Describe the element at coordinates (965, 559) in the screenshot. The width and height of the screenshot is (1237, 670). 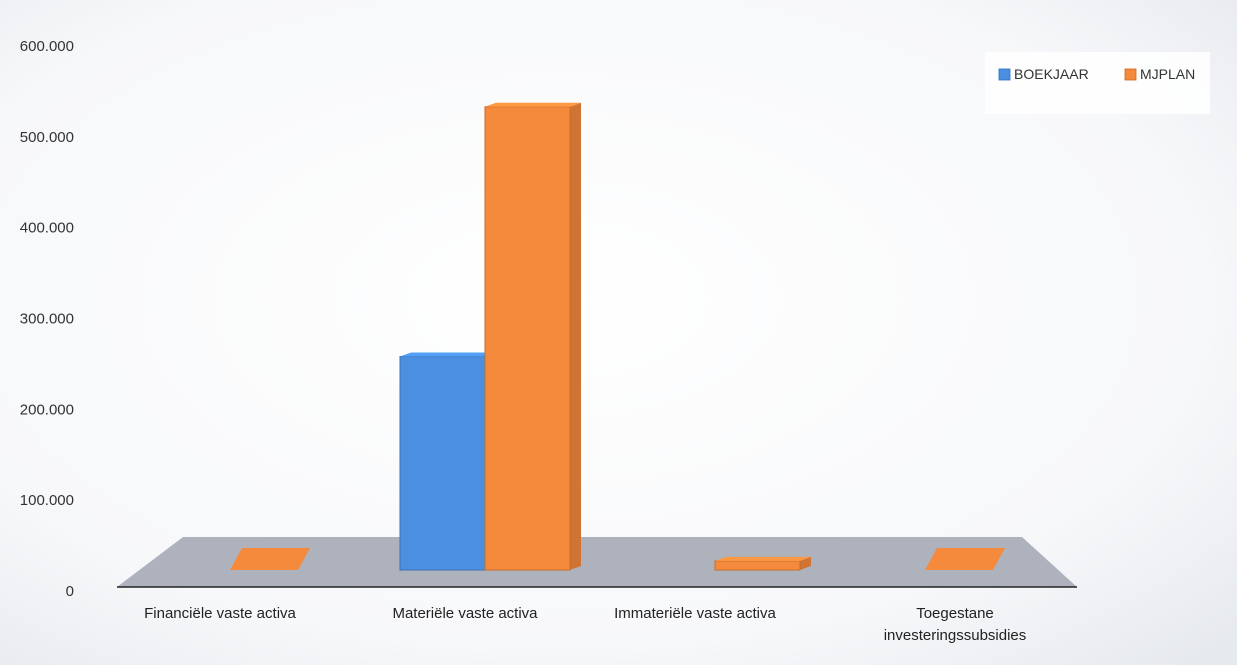
I see `bar-mjplan-3-zero` at that location.